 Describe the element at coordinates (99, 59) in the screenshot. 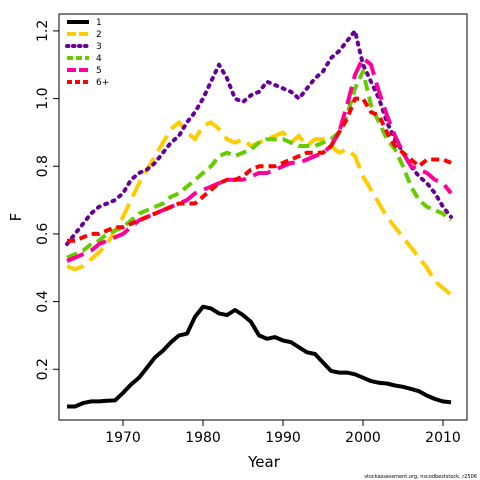

I see `legend-label: 4` at that location.